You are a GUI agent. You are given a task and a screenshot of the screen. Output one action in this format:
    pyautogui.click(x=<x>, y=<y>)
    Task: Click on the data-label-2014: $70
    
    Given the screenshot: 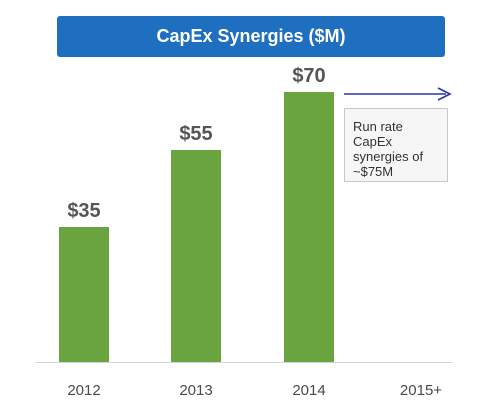 What is the action you would take?
    pyautogui.click(x=309, y=75)
    